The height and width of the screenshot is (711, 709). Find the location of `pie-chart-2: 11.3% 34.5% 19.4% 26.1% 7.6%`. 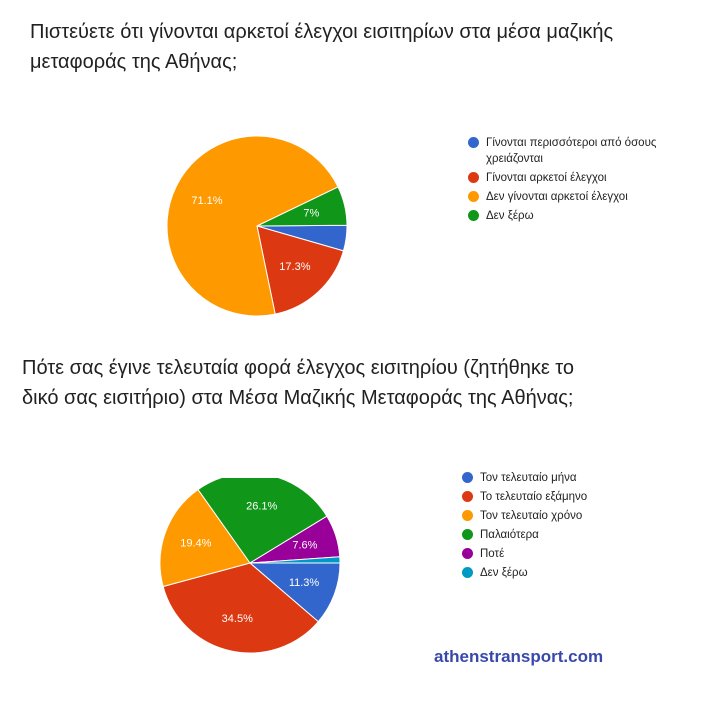

pie-chart-2: 11.3% 34.5% 19.4% 26.1% 7.6% is located at coordinates (250, 566).